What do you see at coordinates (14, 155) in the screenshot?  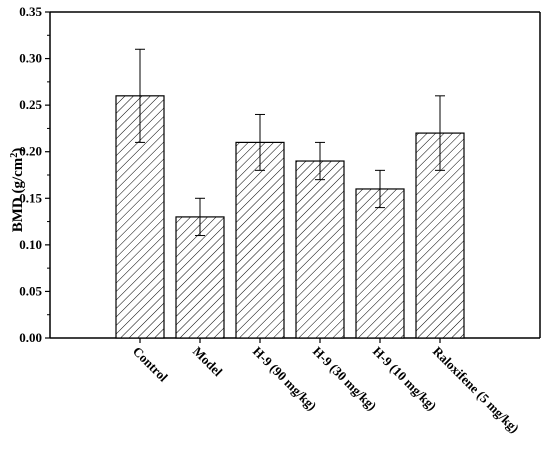 I see `y-axis-title-unit-sup: 2` at bounding box center [14, 155].